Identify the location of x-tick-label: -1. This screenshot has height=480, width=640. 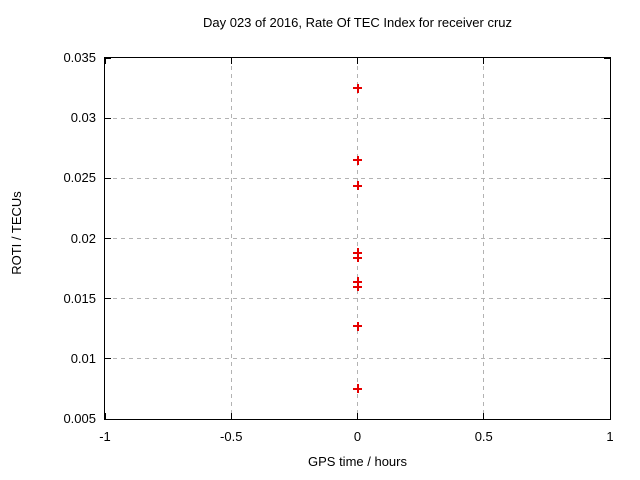
(105, 436).